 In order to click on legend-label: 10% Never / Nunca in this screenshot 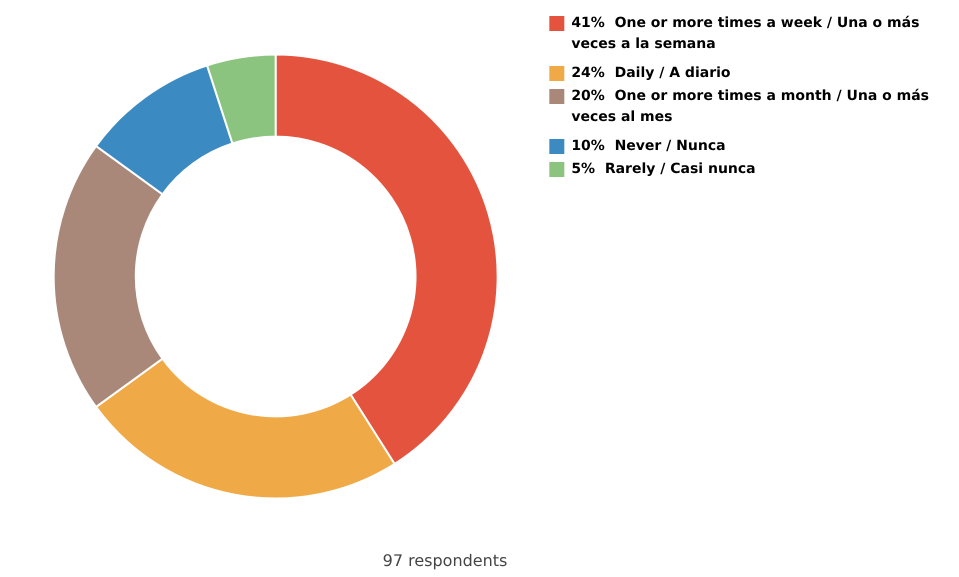, I will do `click(648, 146)`.